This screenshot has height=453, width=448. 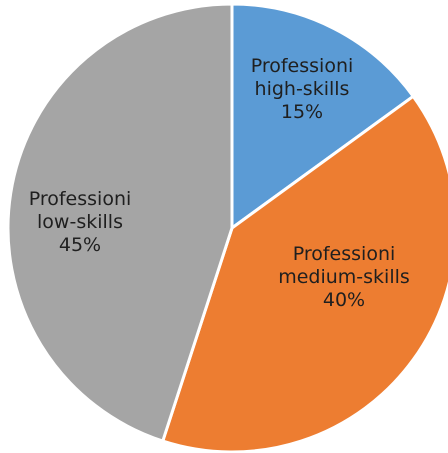 What do you see at coordinates (344, 300) in the screenshot?
I see `pie-data-label-line: 40%` at bounding box center [344, 300].